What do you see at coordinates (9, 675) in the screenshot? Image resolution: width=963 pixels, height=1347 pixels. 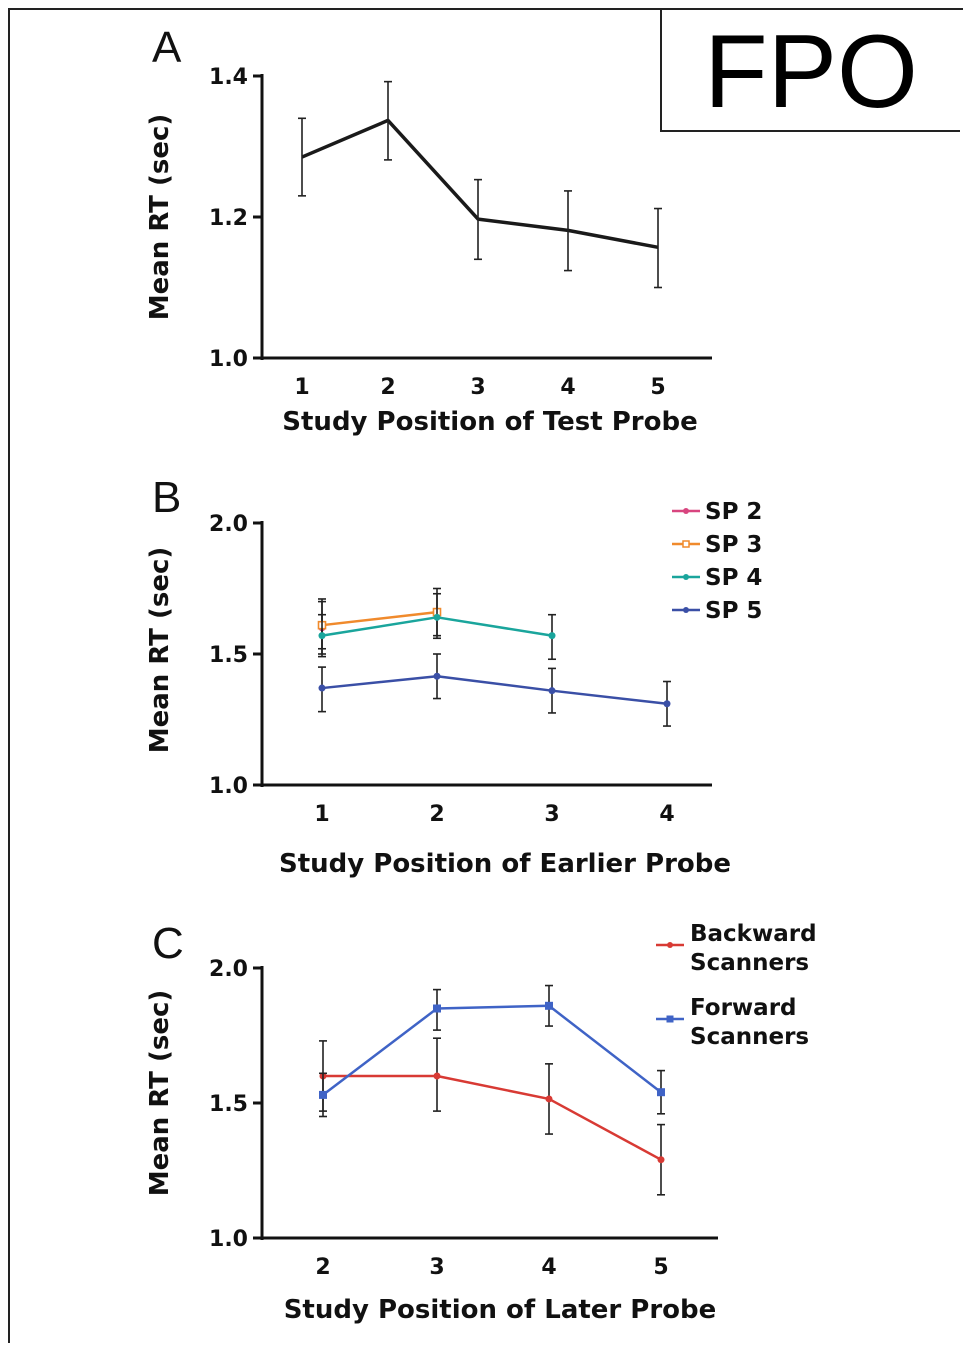 I see `figure-border-left` at bounding box center [9, 675].